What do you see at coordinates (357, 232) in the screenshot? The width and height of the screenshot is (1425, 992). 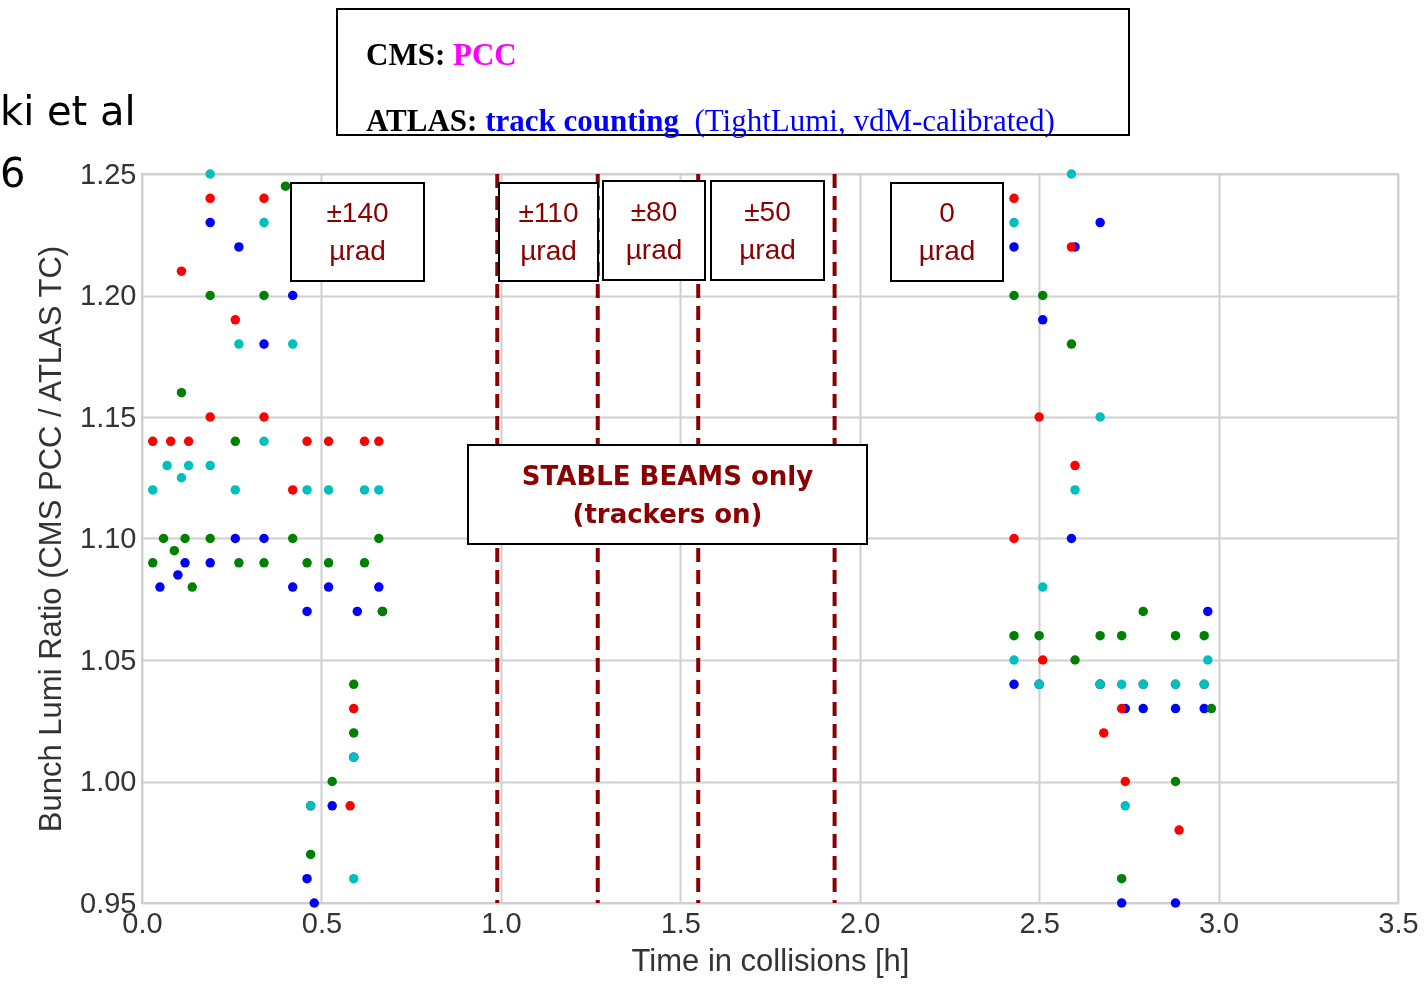 I see `text-box: ±140 µrad` at bounding box center [357, 232].